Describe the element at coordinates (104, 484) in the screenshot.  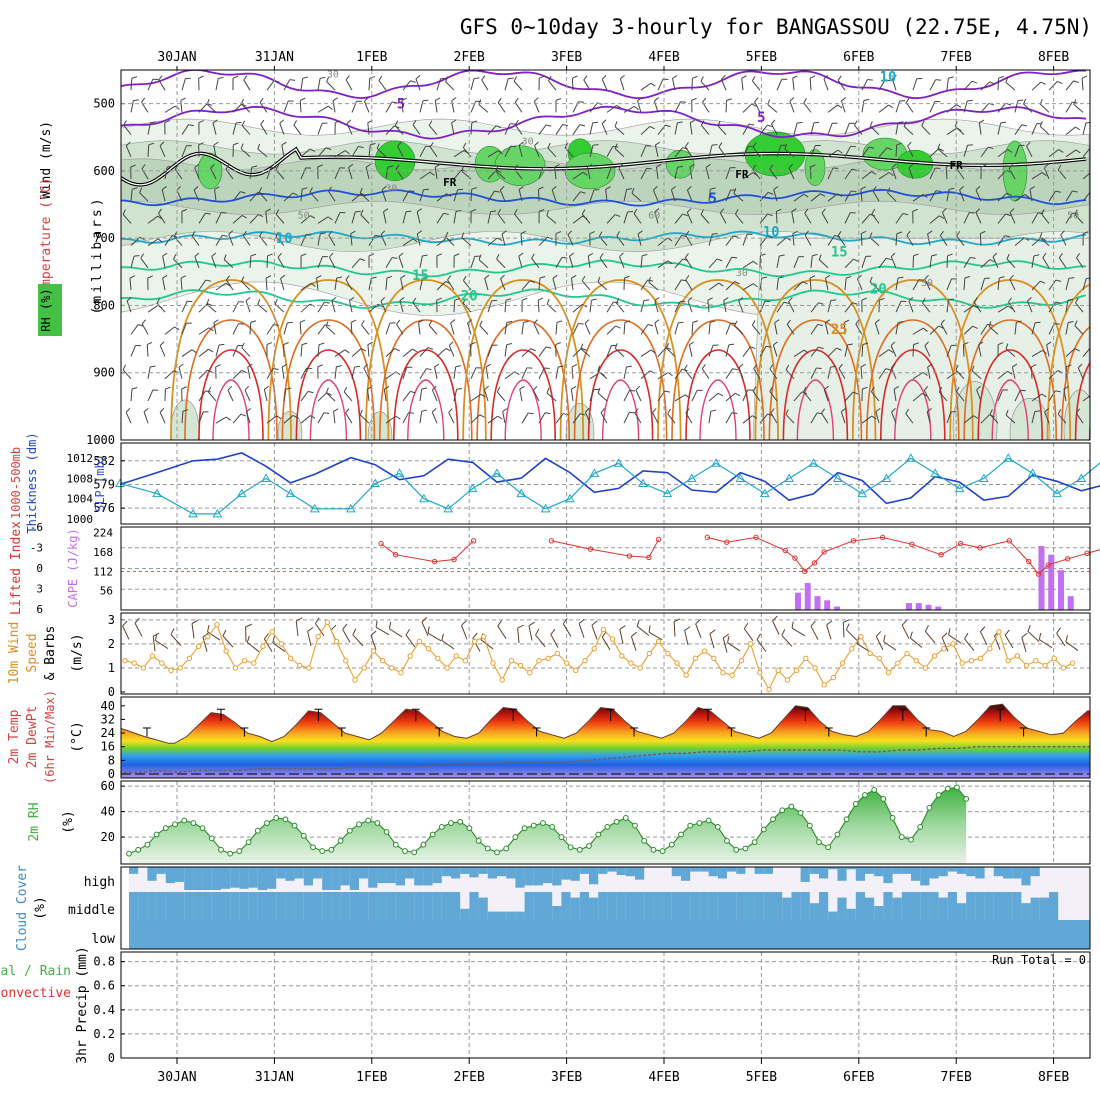
I see `axis-tick-label: 579` at that location.